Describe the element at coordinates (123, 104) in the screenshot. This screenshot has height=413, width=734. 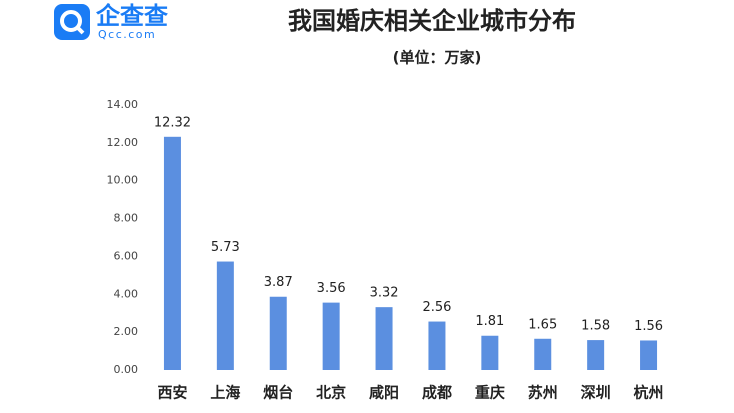
I see `y-tick-label: 14.00` at that location.